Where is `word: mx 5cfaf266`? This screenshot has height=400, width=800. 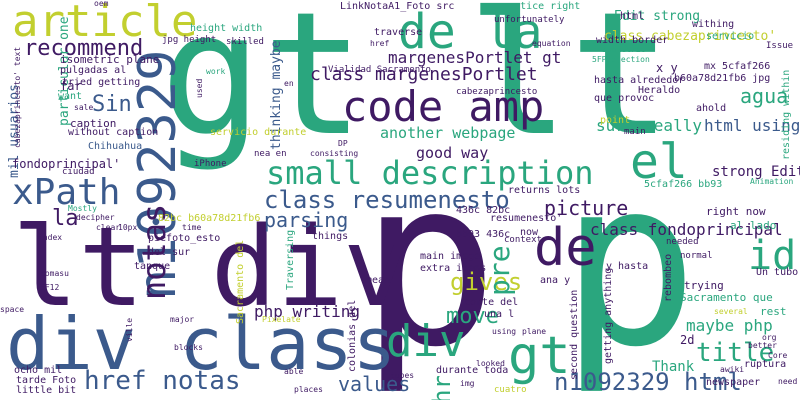 word: mx 5cfaf266 is located at coordinates (737, 66).